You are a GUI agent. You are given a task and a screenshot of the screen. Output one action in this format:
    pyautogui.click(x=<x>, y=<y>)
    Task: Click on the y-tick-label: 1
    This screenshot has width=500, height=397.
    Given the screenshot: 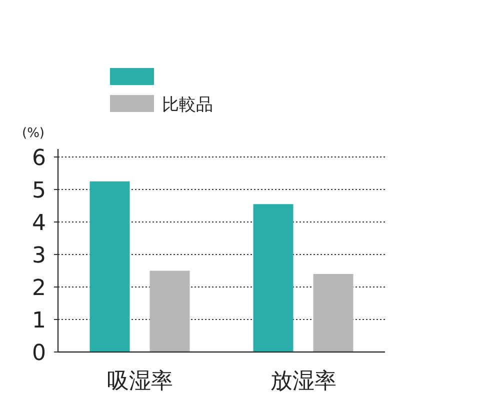 What is the action you would take?
    pyautogui.click(x=39, y=321)
    